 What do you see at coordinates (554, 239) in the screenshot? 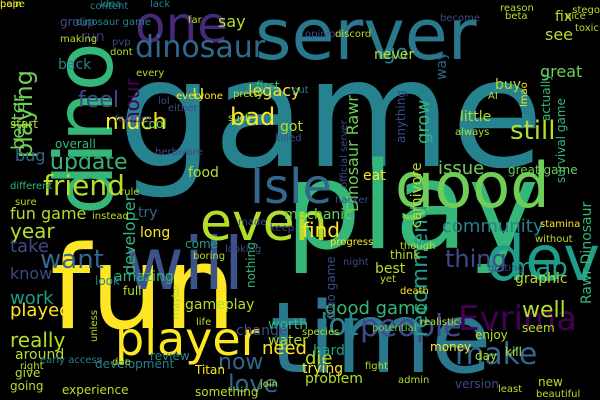
I see `cloud-word: without` at bounding box center [554, 239].